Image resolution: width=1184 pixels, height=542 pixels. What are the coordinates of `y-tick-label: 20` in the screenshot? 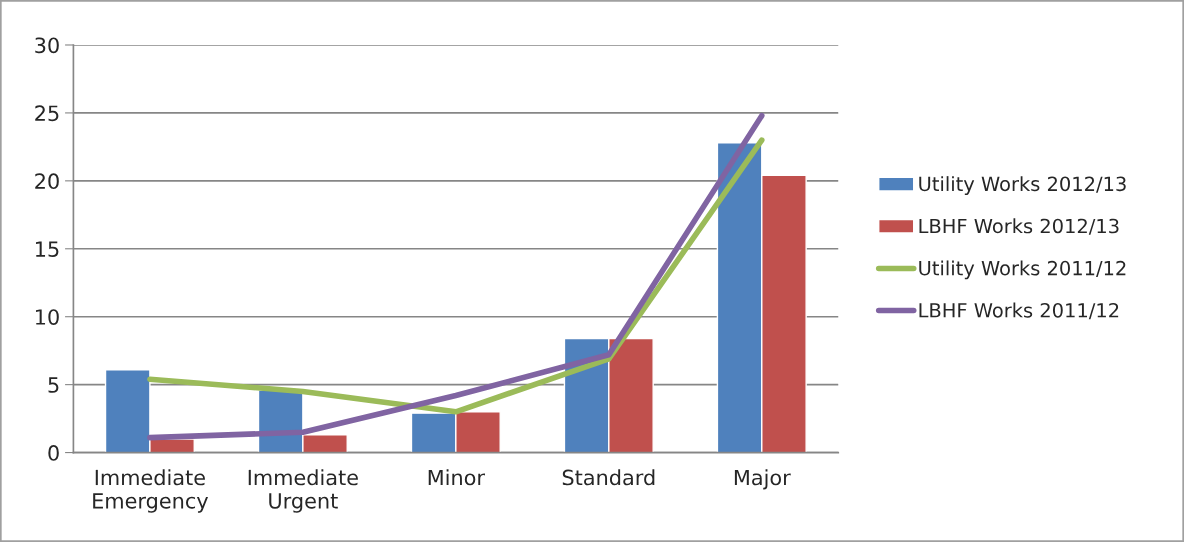 It's located at (47, 181).